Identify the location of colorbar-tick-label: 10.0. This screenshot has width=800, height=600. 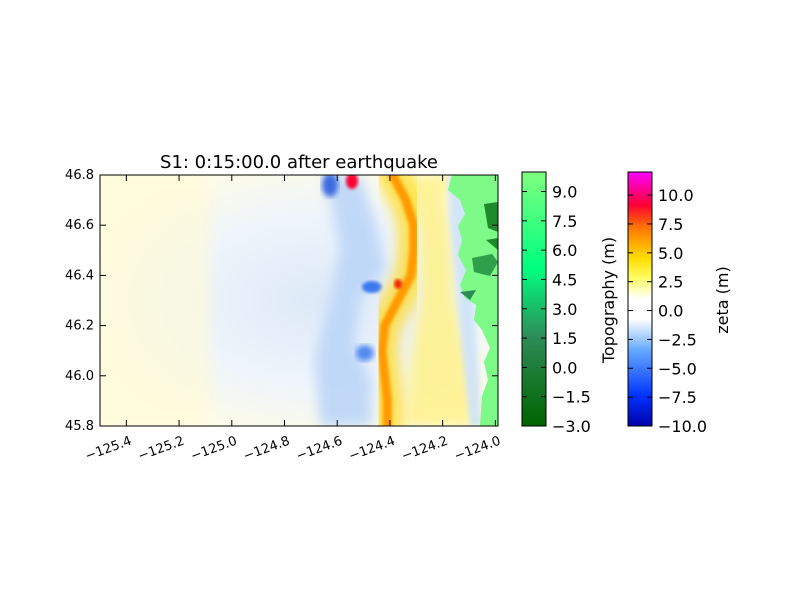
(676, 195).